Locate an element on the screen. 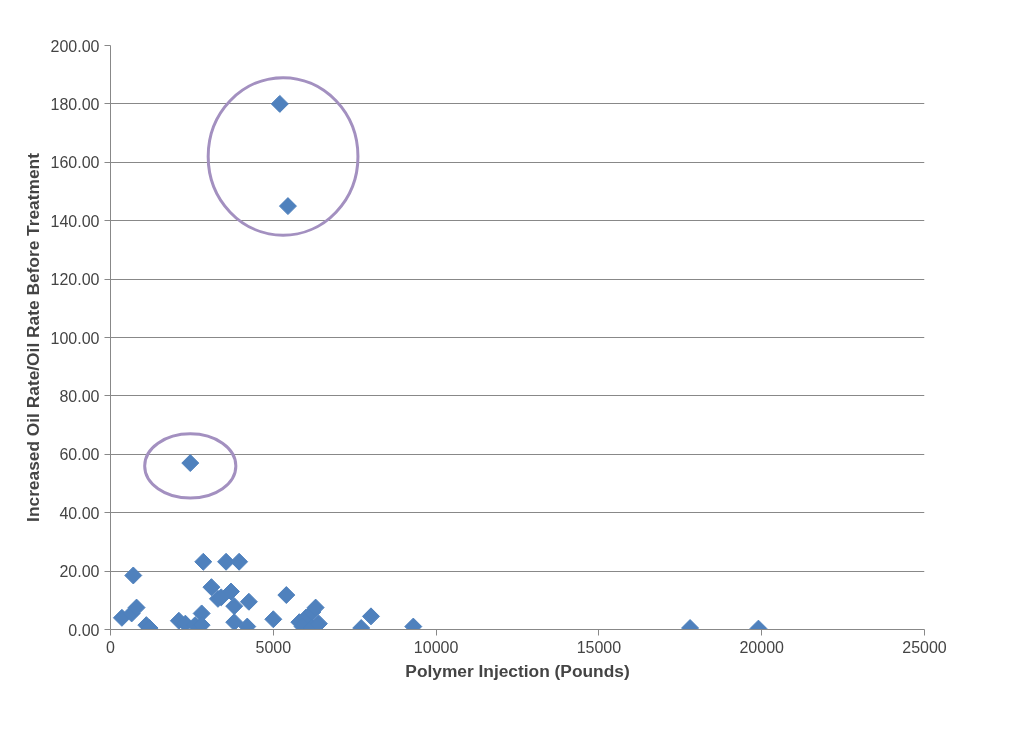  x-tick-label: 15000 is located at coordinates (599, 647).